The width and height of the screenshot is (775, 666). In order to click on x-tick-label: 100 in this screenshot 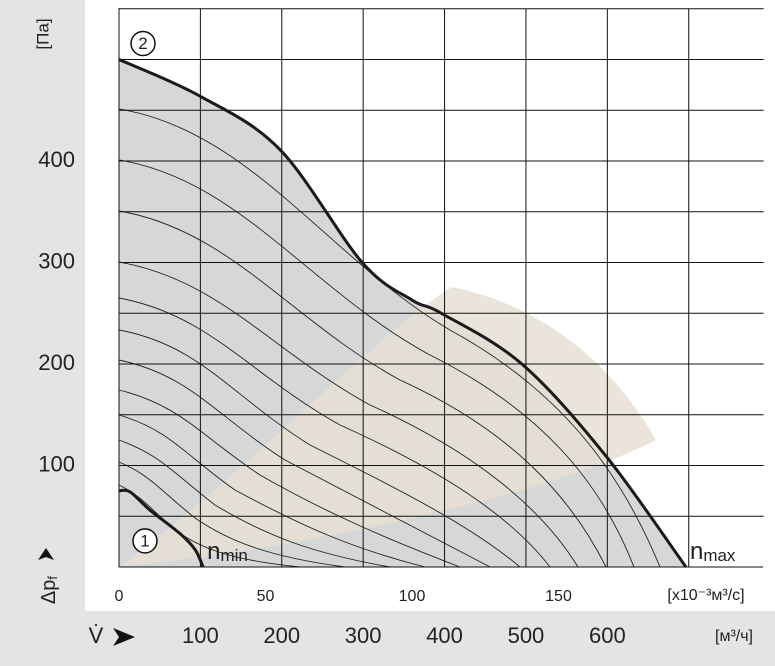, I will do `click(412, 596)`.